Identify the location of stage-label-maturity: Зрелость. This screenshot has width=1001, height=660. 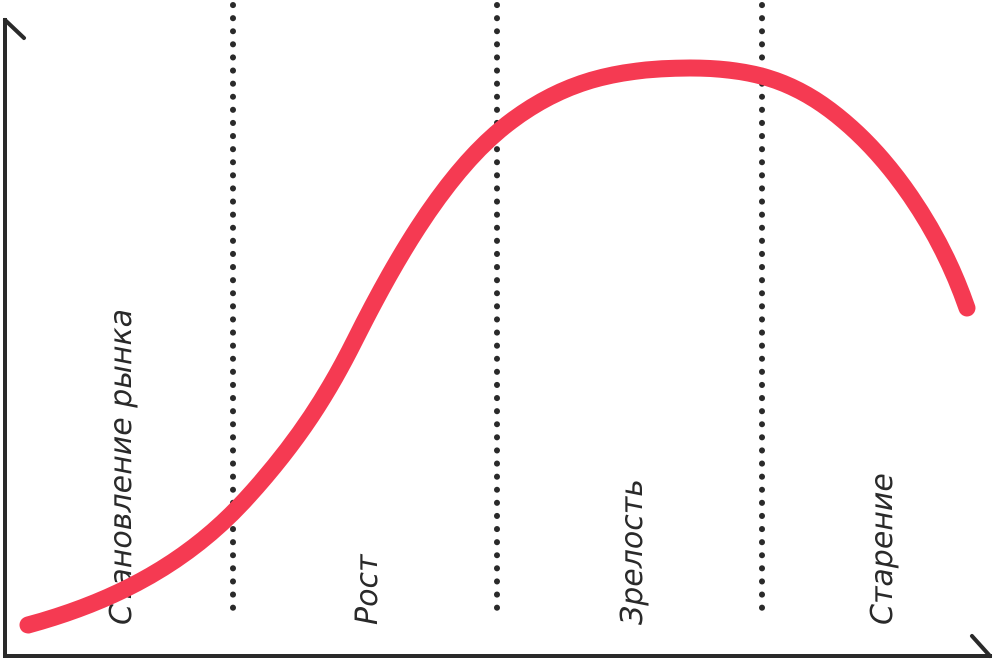
(632, 552).